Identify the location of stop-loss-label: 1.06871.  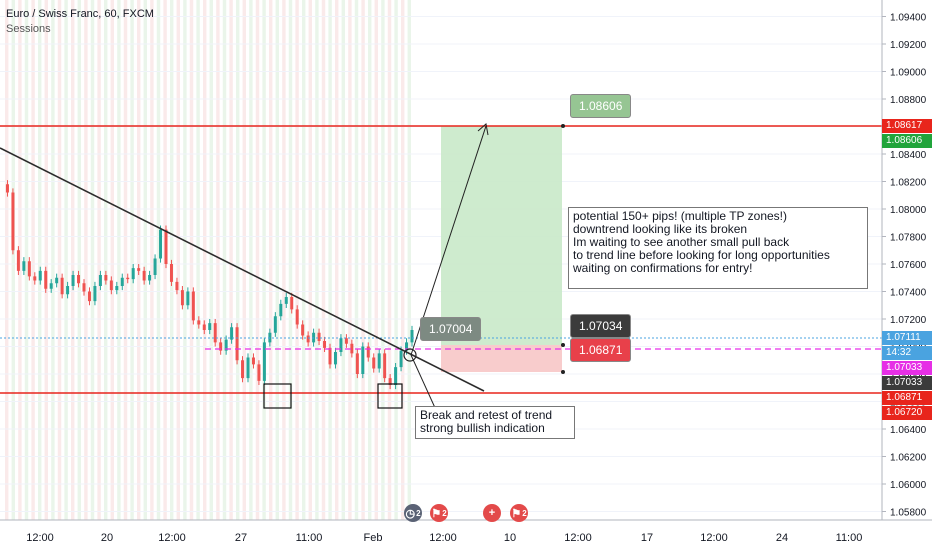
(601, 350).